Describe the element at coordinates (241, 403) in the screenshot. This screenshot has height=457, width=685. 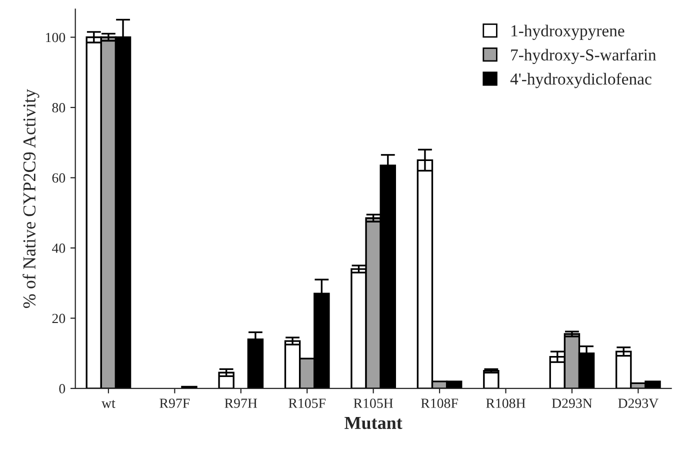
I see `x-tick-label: R97H` at that location.